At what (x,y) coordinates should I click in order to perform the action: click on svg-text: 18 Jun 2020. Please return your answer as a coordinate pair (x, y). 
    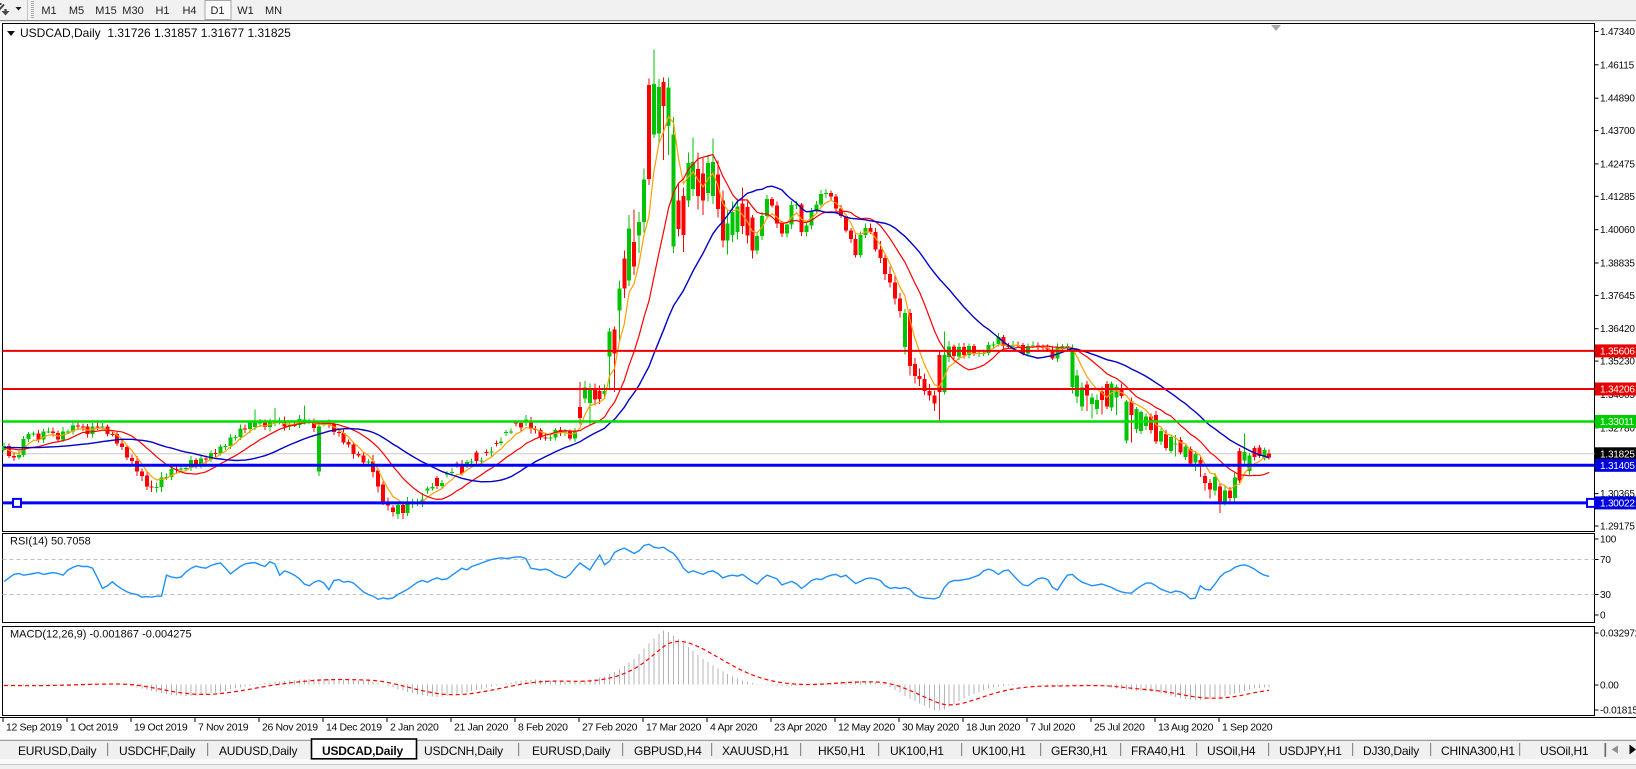
    Looking at the image, I should click on (993, 728).